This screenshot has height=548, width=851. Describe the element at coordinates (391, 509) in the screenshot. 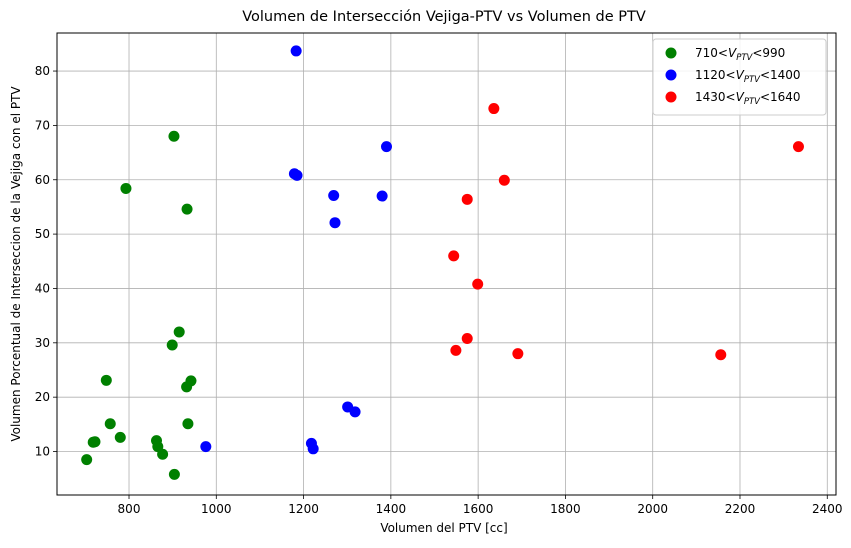

I see `x-tick-label: 1400` at that location.